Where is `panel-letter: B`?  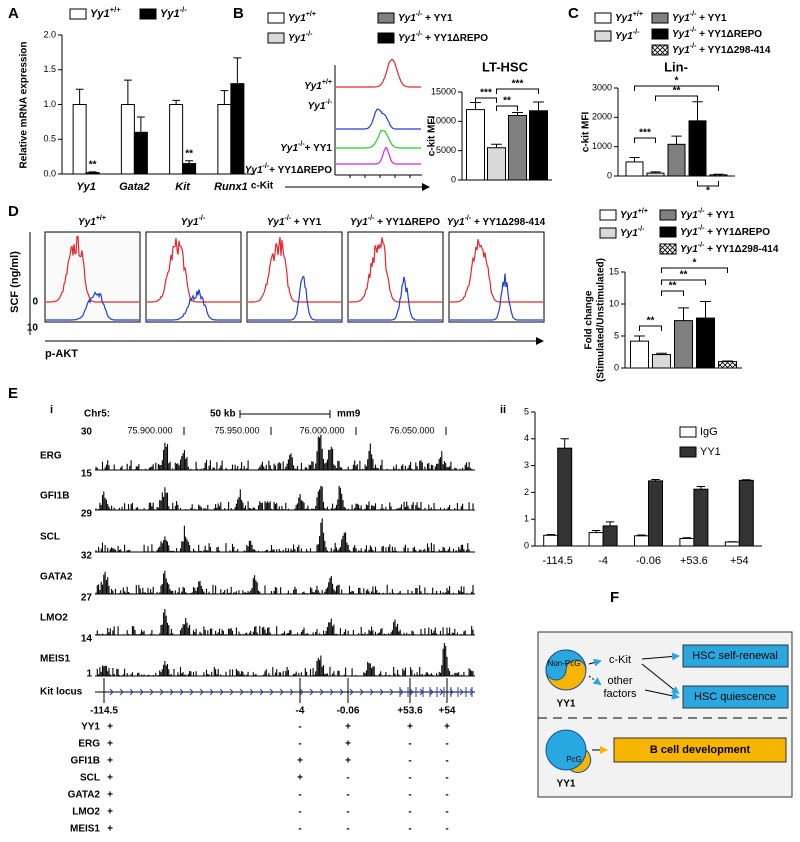
panel-letter: B is located at coordinates (238, 13).